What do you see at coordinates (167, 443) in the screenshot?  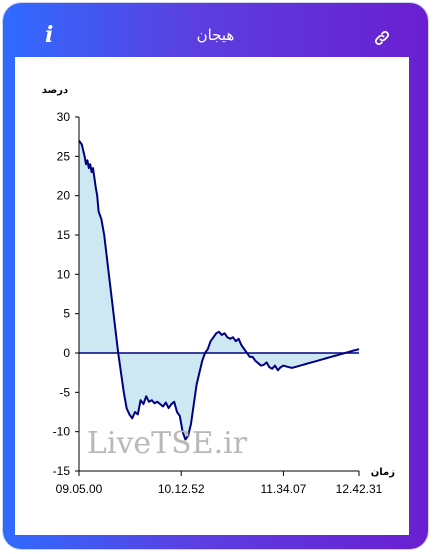 I see `watermark: LiveTSE.ir` at bounding box center [167, 443].